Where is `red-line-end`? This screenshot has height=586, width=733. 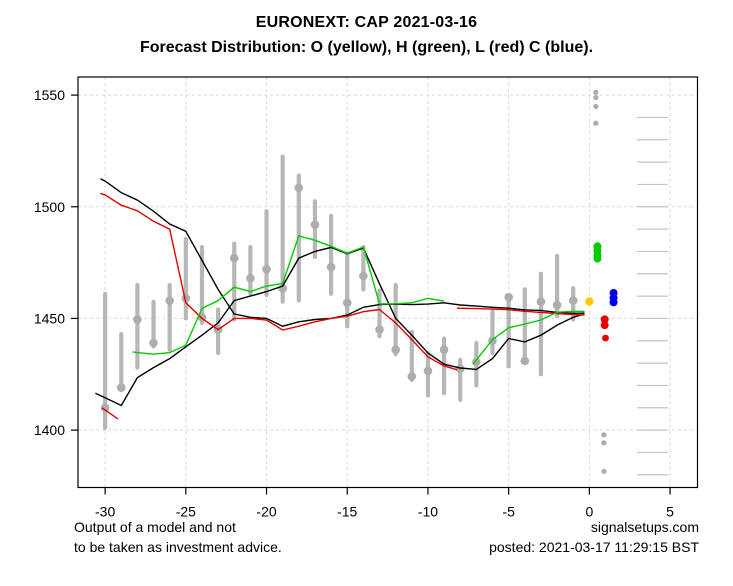 red-line-end is located at coordinates (520, 311).